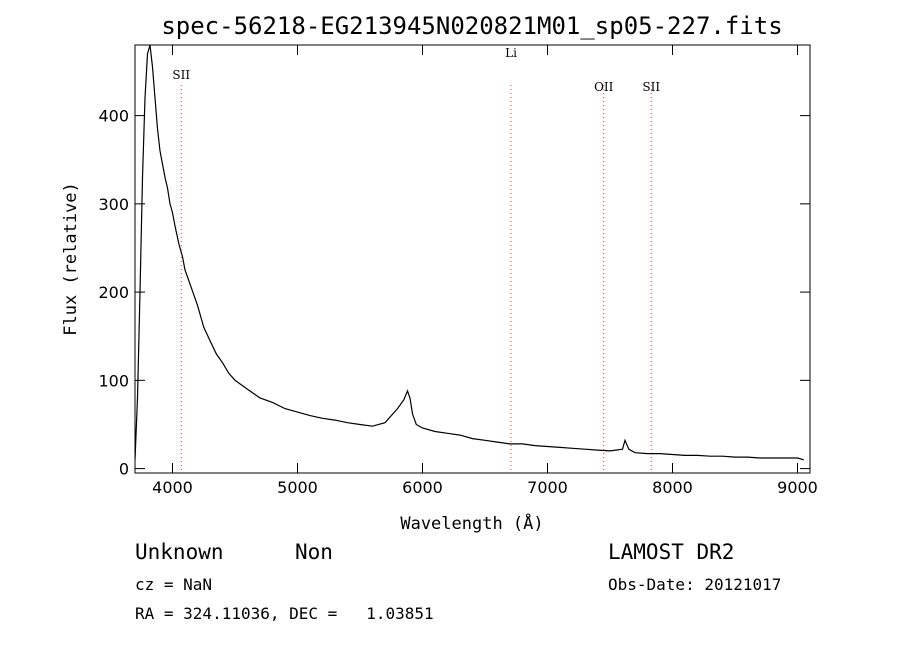 This screenshot has height=650, width=900. What do you see at coordinates (471, 523) in the screenshot?
I see `x-axis-label: Wavelength (Å)` at bounding box center [471, 523].